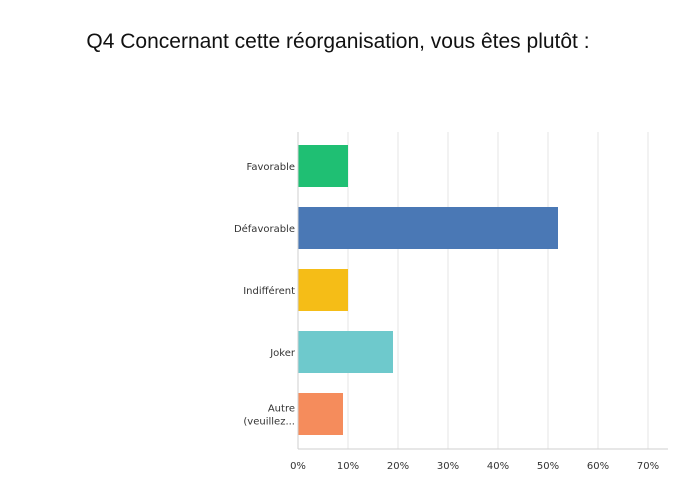  What do you see at coordinates (448, 466) in the screenshot?
I see `x-tick-label: 30%` at bounding box center [448, 466].